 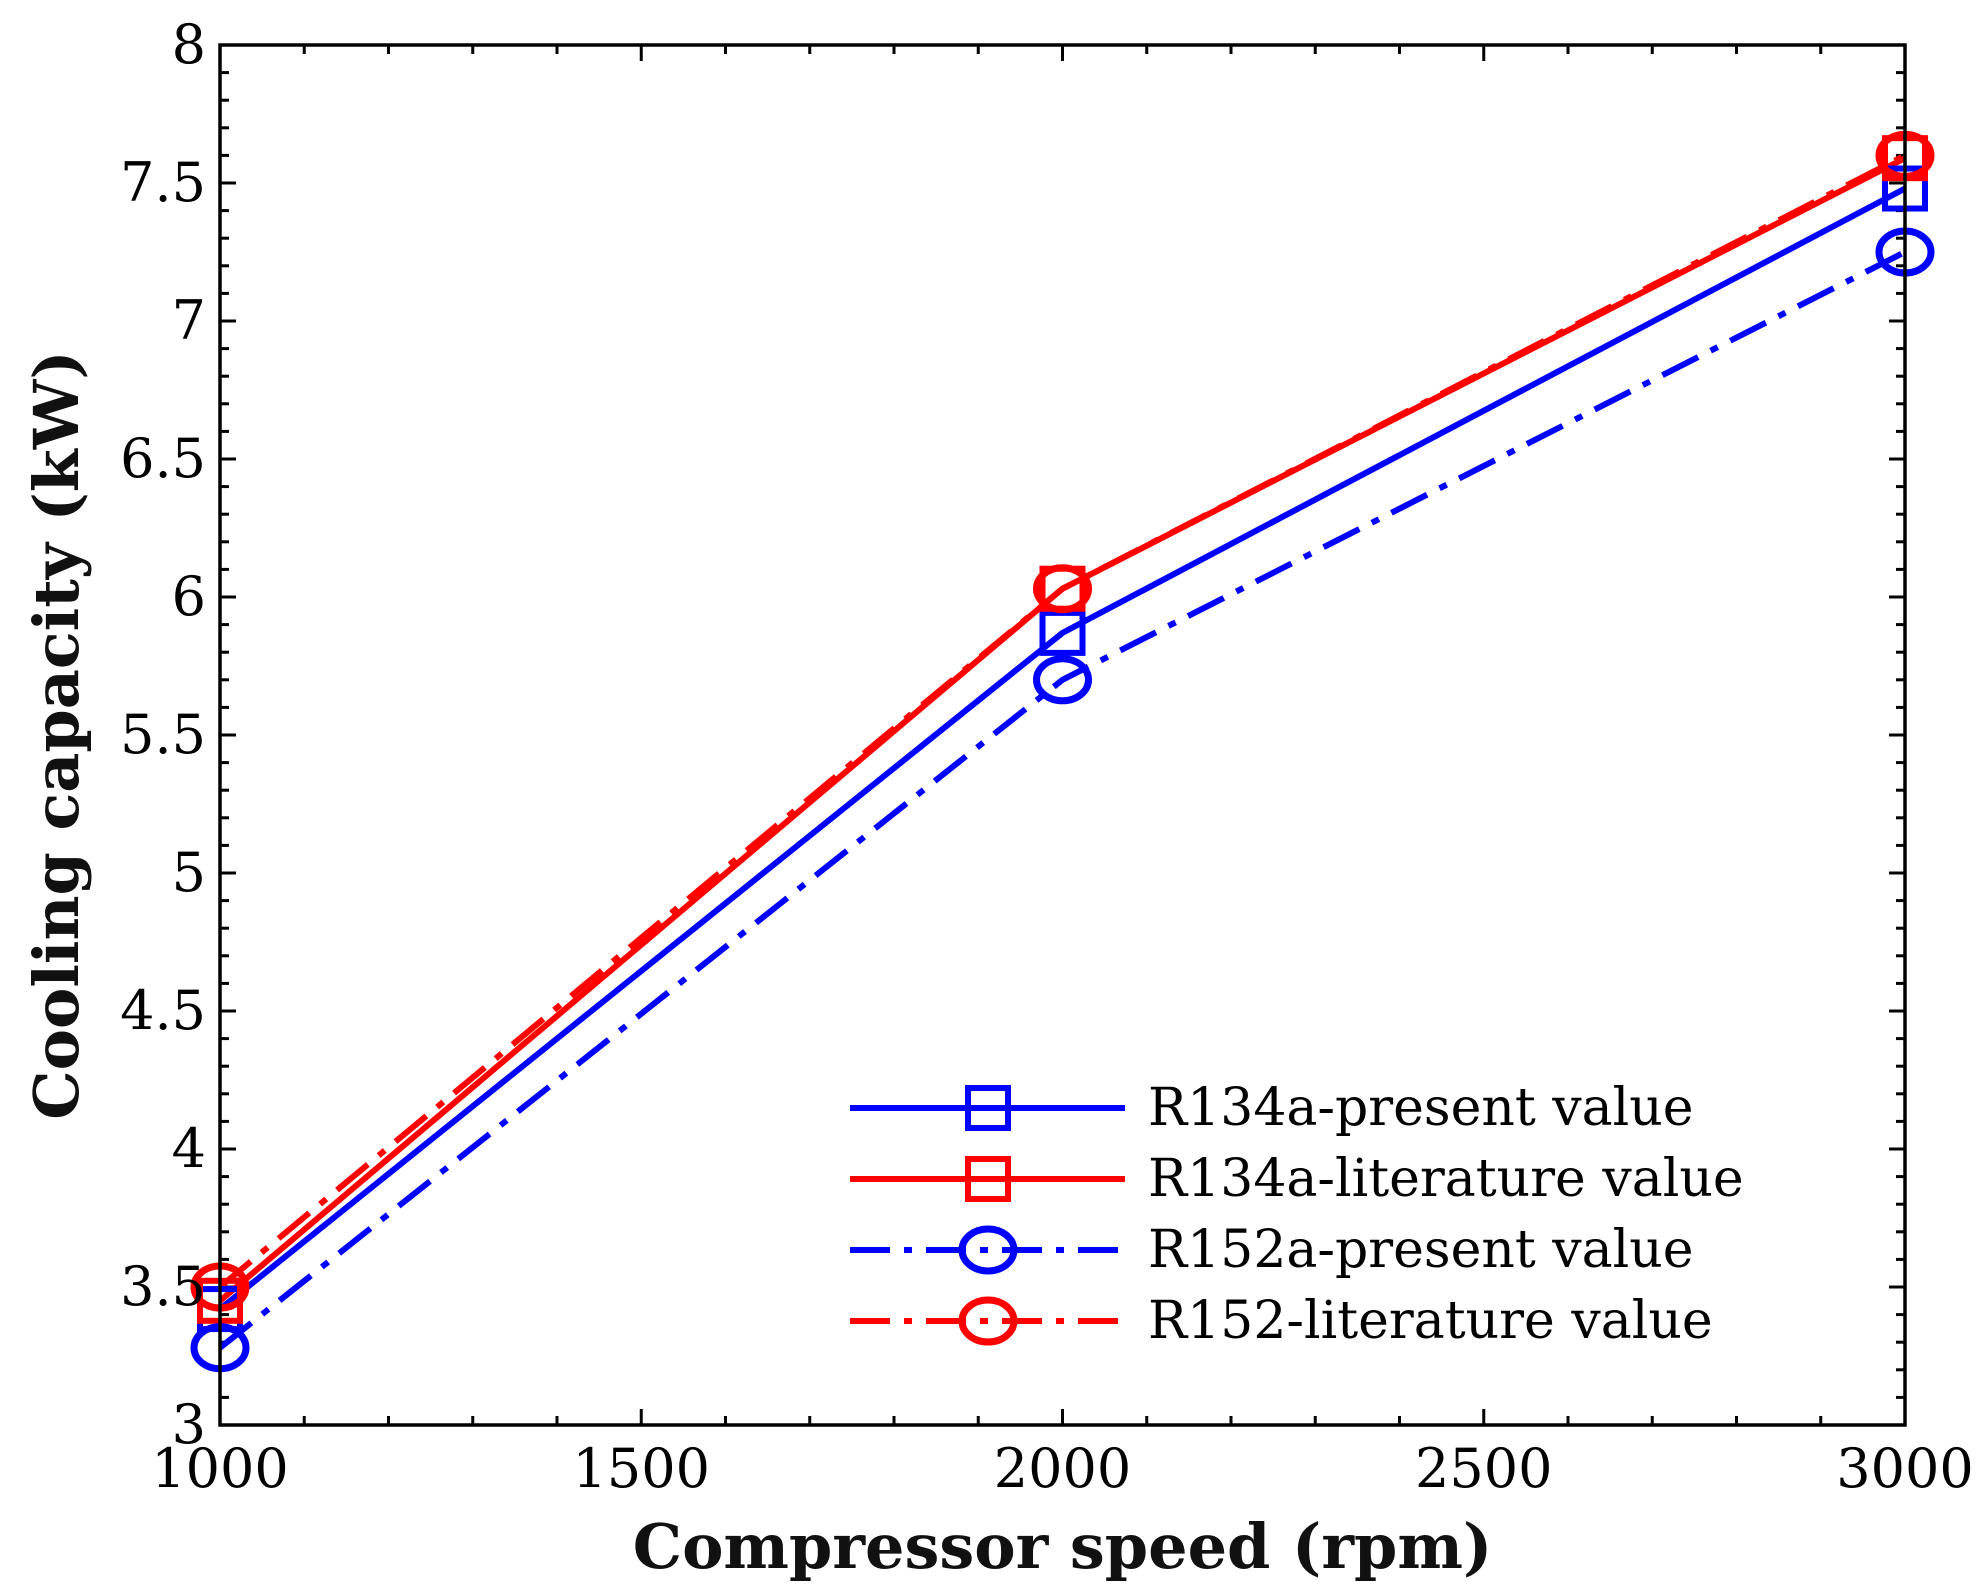 What do you see at coordinates (219, 1468) in the screenshot?
I see `x-tick-label: 1000` at bounding box center [219, 1468].